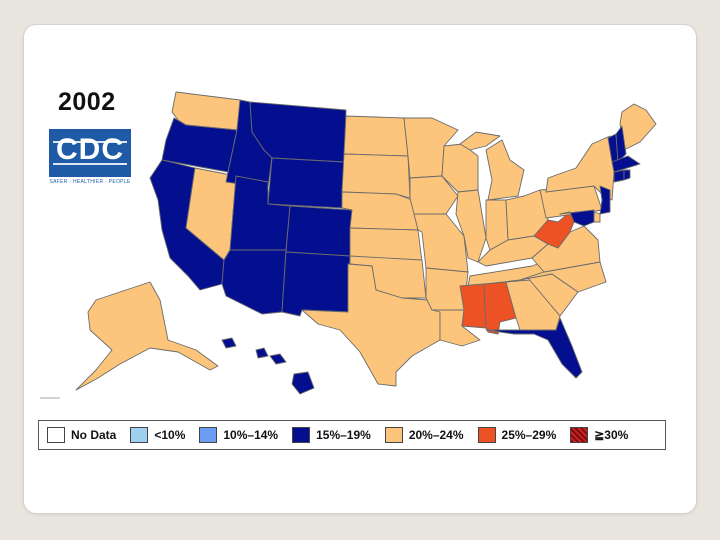 Image resolution: width=720 pixels, height=540 pixels. What do you see at coordinates (638, 127) in the screenshot?
I see `state-maine` at bounding box center [638, 127].